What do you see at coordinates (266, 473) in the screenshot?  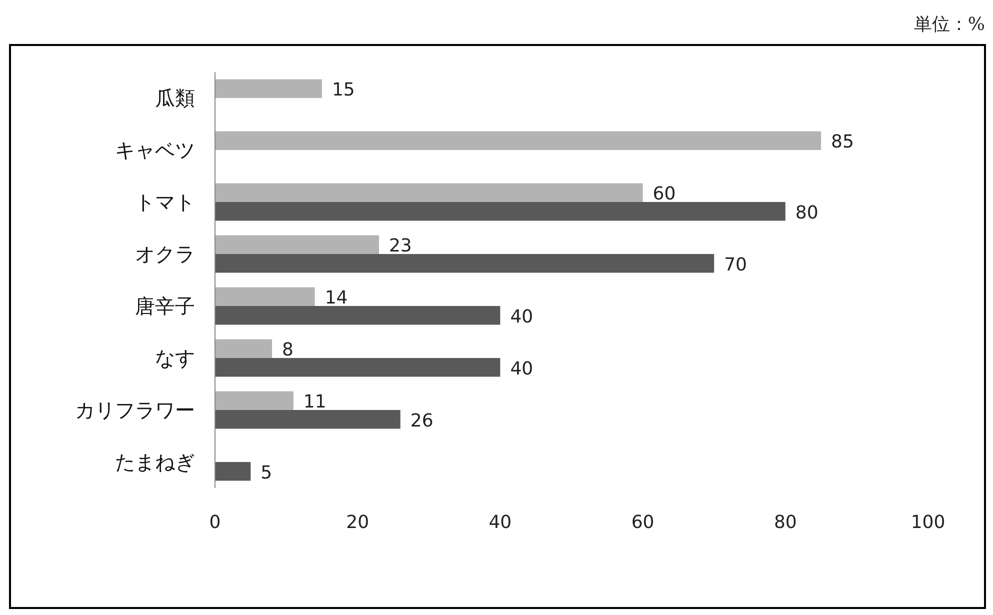 I see `data-label: 5` at bounding box center [266, 473].